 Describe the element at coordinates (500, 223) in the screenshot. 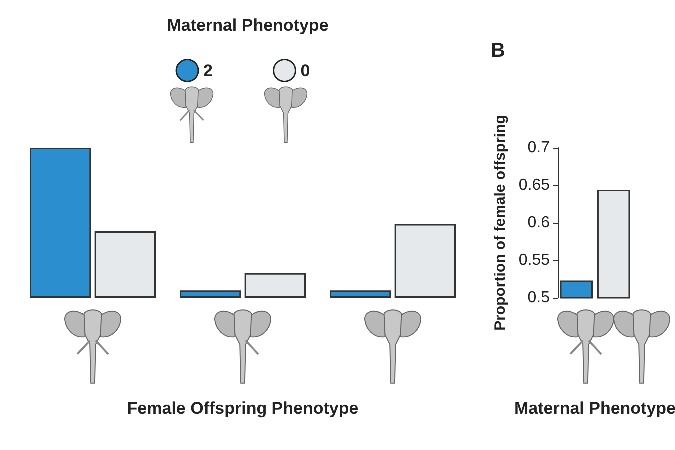

I see `y-axis-title: Proportion of female offspring` at that location.